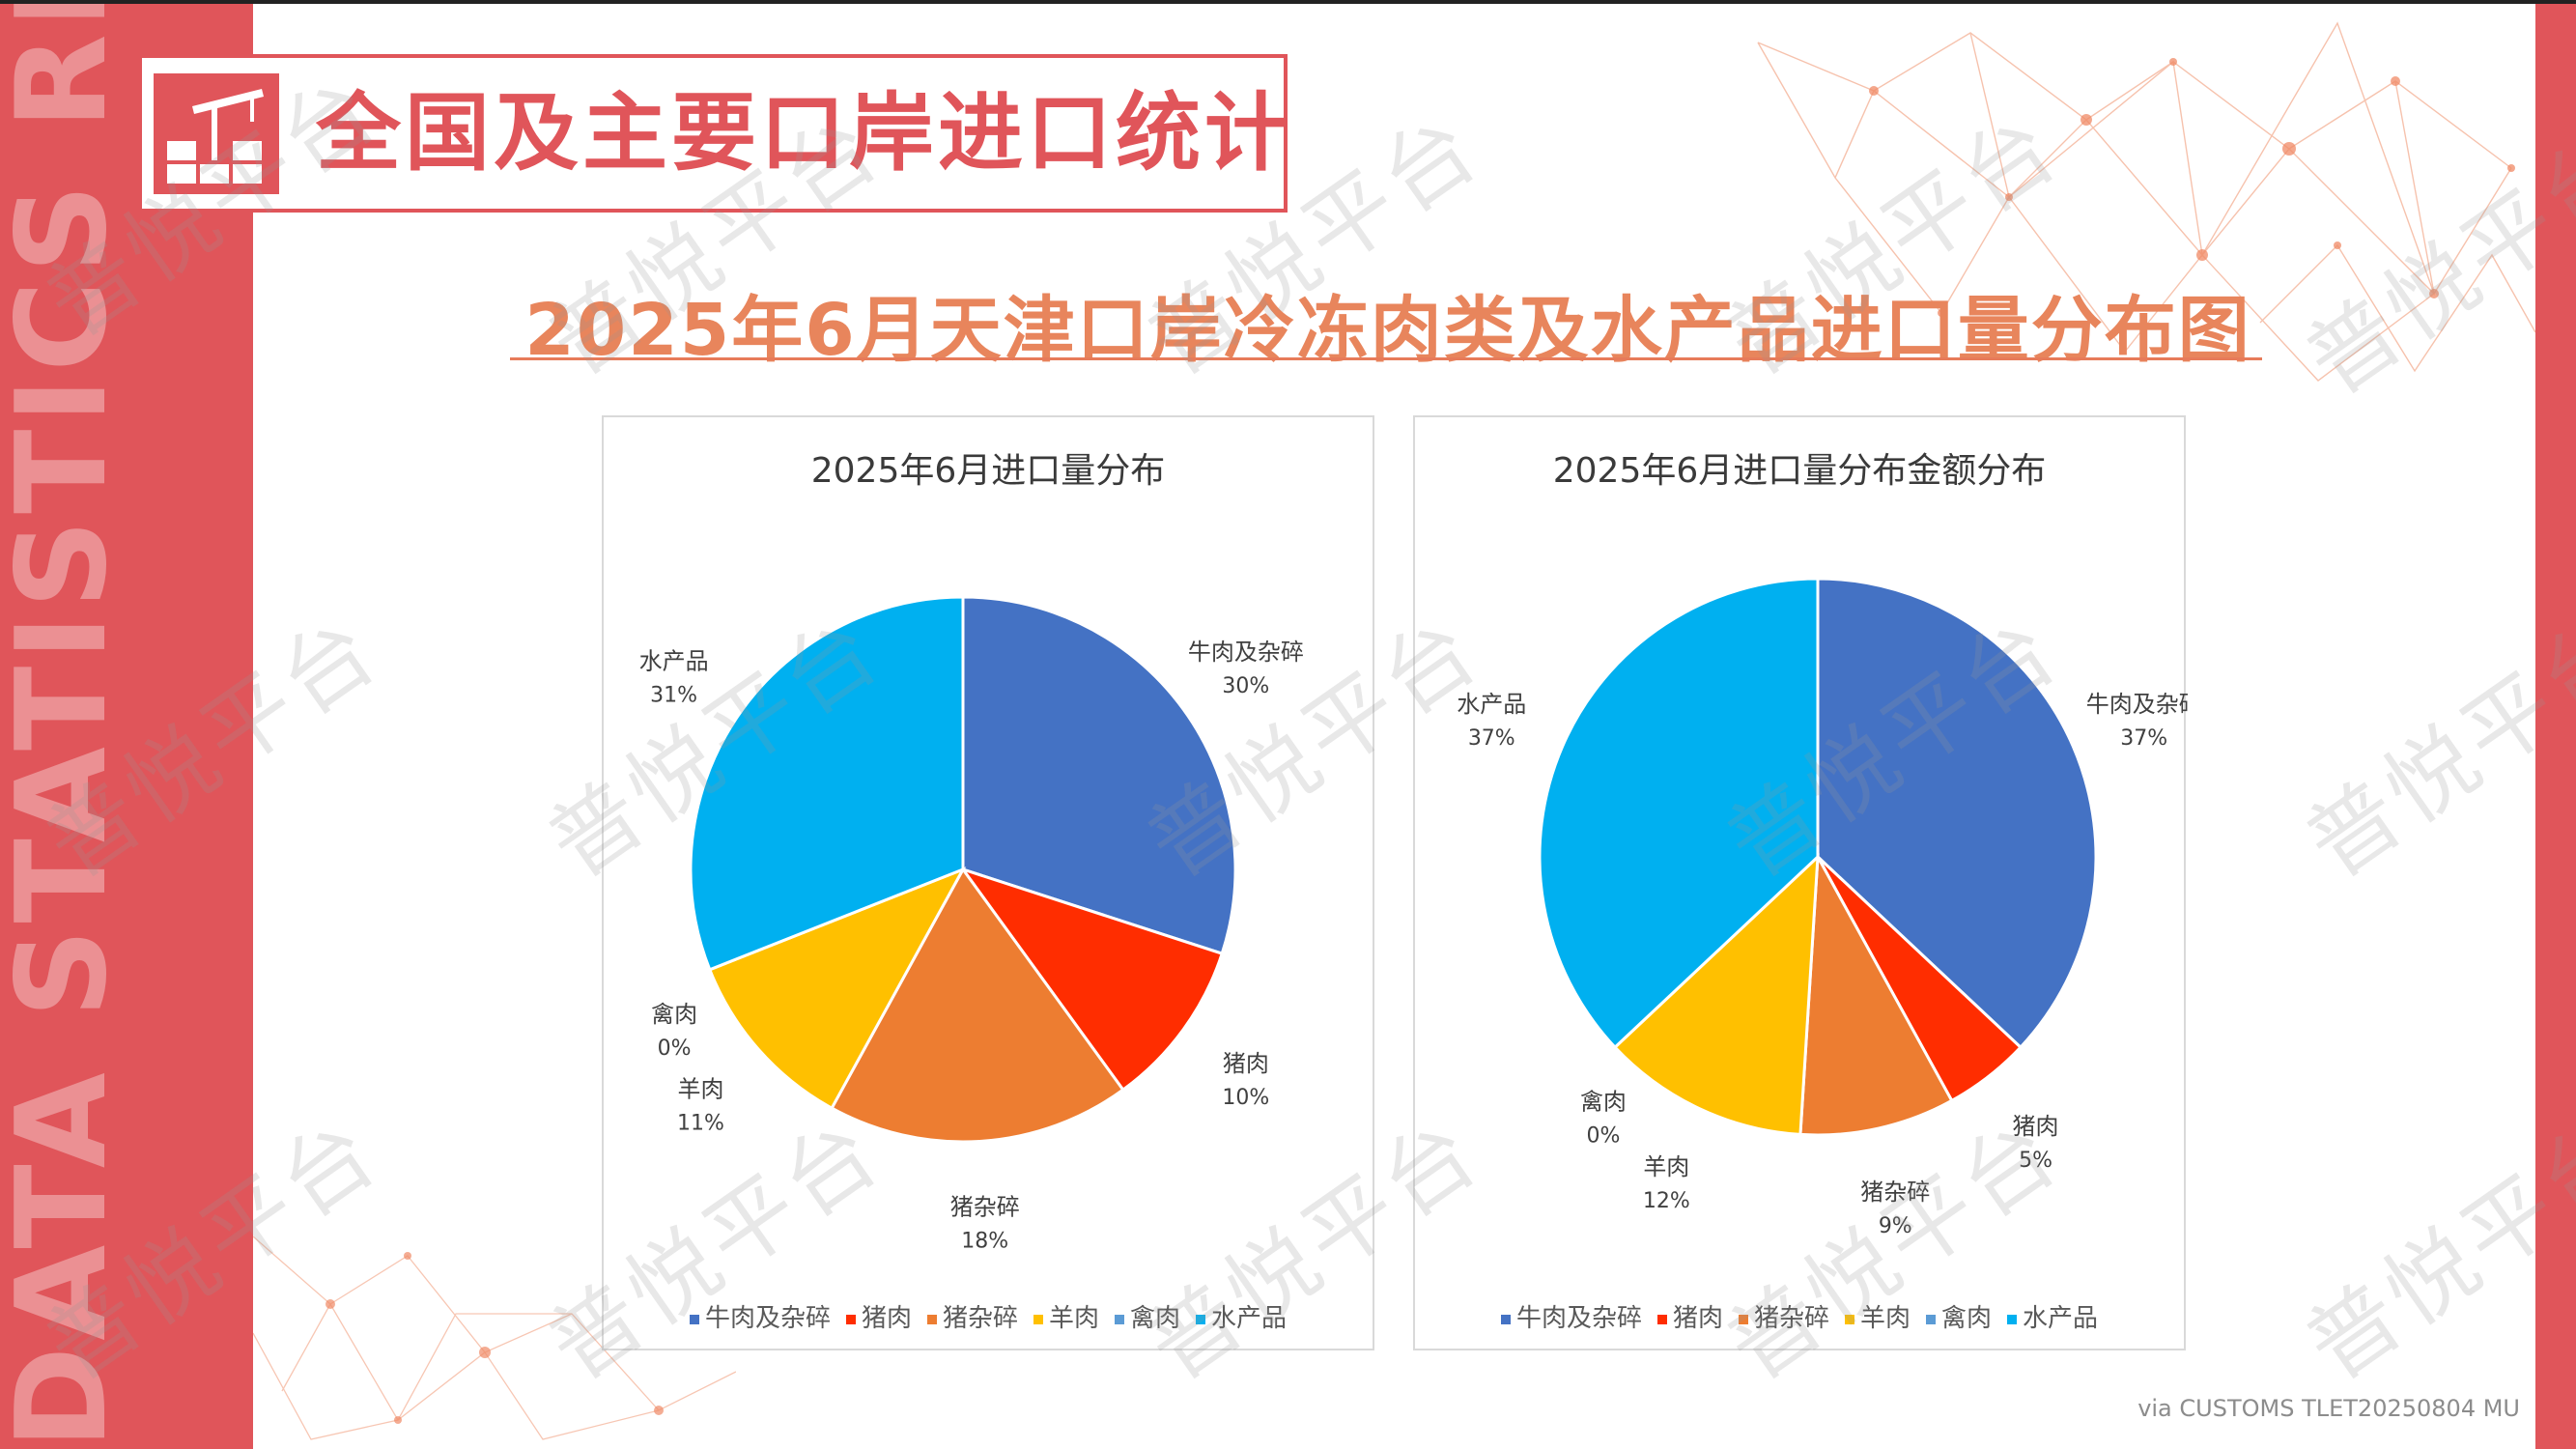 This screenshot has width=2576, height=1449. I want to click on pie-chart-value: 牛肉及杂碎 37% 猪肉 5% 猪杂碎 9% 羊肉 12% 禽肉 0% 水产品 37%, so click(1822, 907).